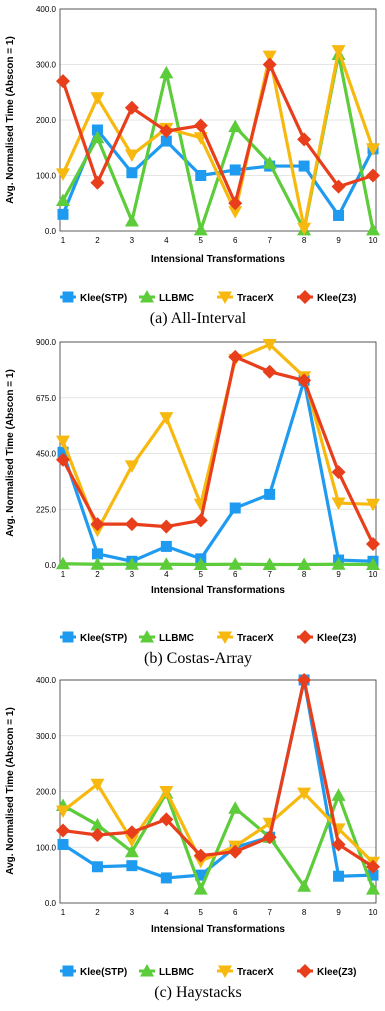 The height and width of the screenshot is (1011, 385). What do you see at coordinates (10, 453) in the screenshot?
I see `y-axis-title: Avg. Normalised Time (Abscon = 1)` at bounding box center [10, 453].